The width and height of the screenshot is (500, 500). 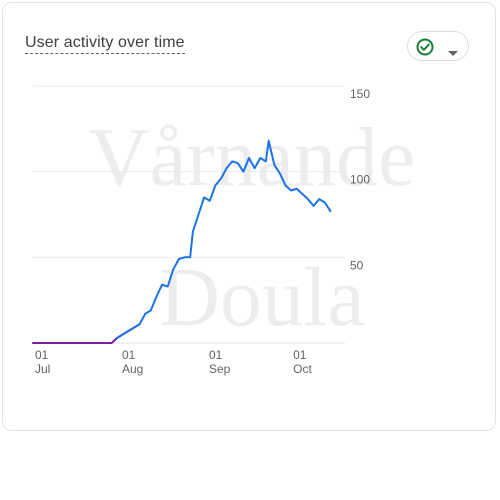 I want to click on watermark-line-1: Vårnande, so click(x=252, y=157).